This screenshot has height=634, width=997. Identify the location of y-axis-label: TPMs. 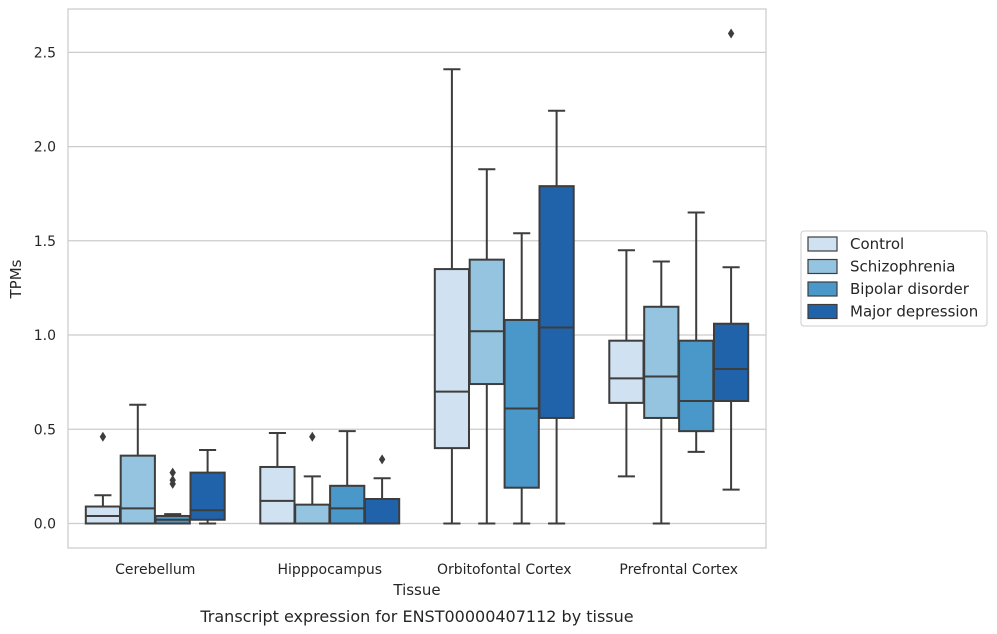
(16, 279).